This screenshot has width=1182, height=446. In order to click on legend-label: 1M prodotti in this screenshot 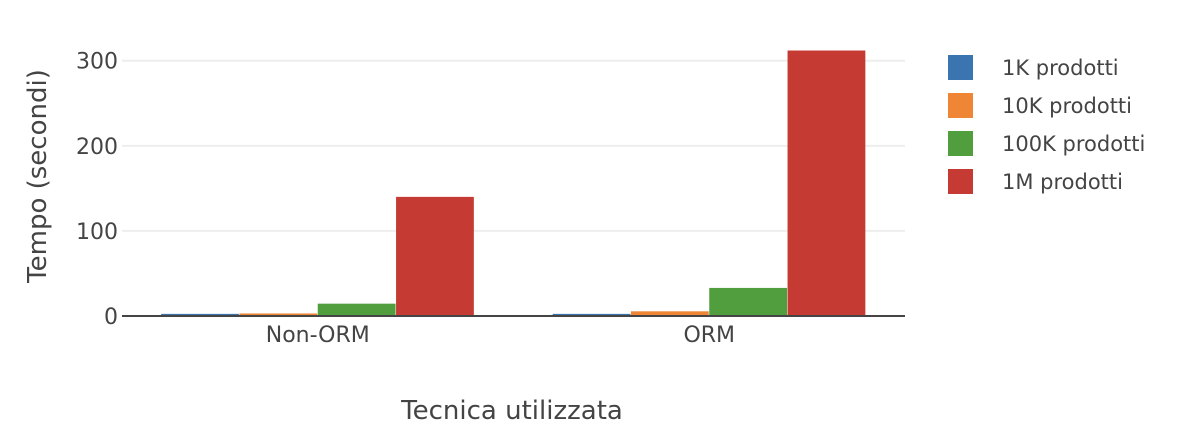, I will do `click(1062, 182)`.